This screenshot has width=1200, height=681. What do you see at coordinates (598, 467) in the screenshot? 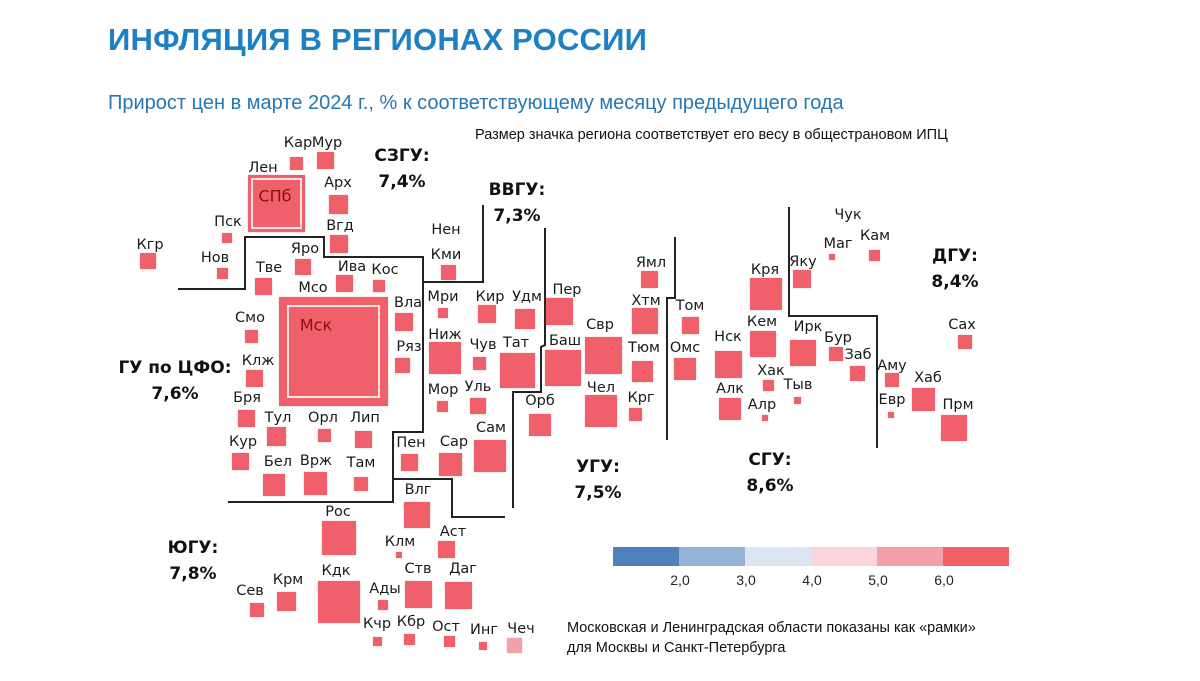
I see `district-name: УГУ:` at bounding box center [598, 467].